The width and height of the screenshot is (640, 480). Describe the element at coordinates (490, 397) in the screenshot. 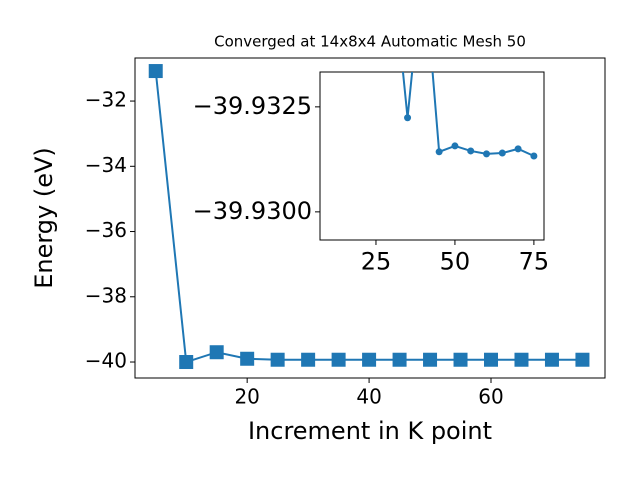

I see `x-tick-label: 60` at that location.